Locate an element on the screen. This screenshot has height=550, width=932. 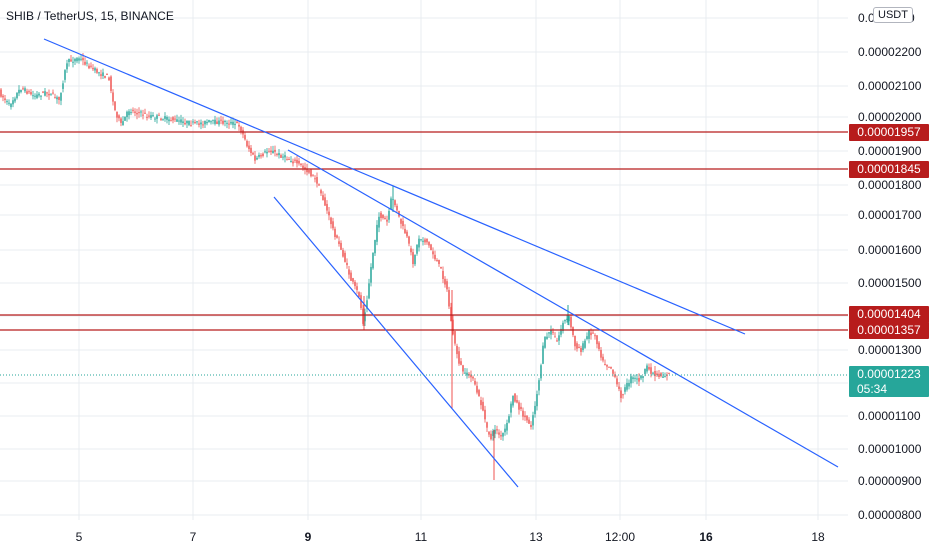
level-label-1357: 0.00001357 is located at coordinates (889, 330).